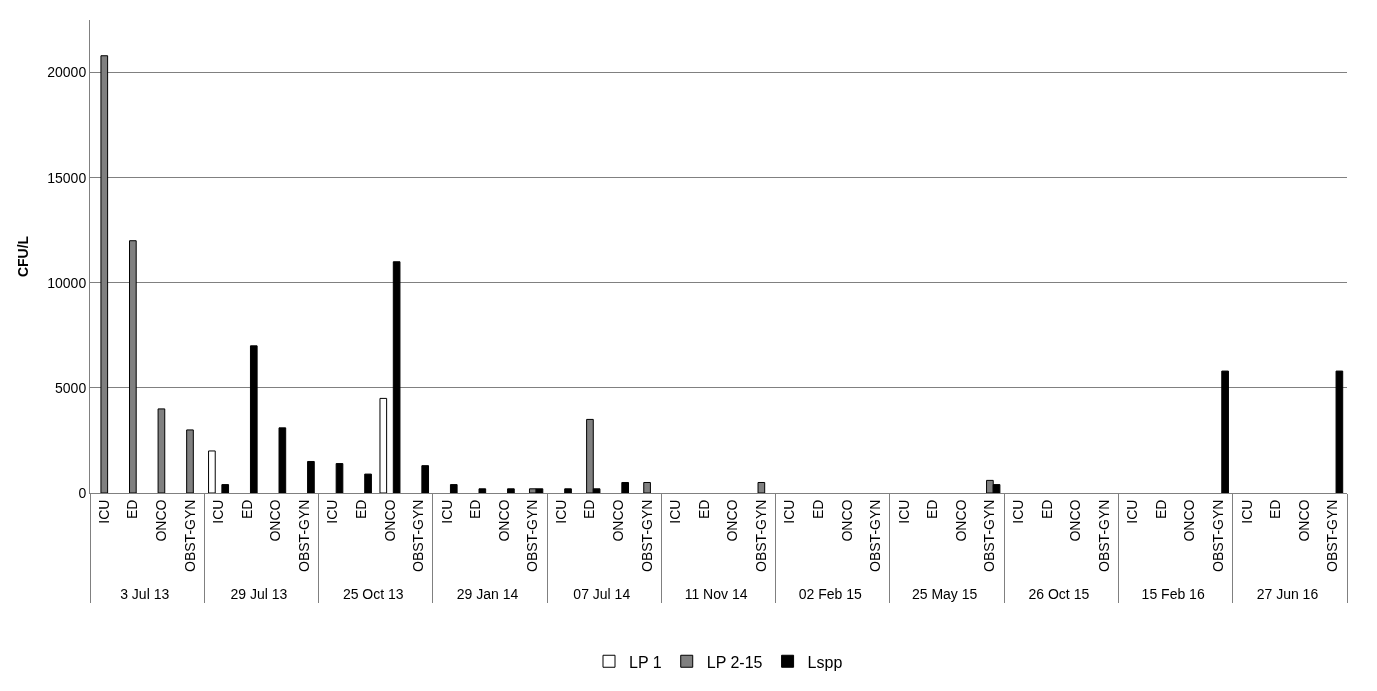  Describe the element at coordinates (373, 594) in the screenshot. I see `text: 25 Oct 13` at that location.